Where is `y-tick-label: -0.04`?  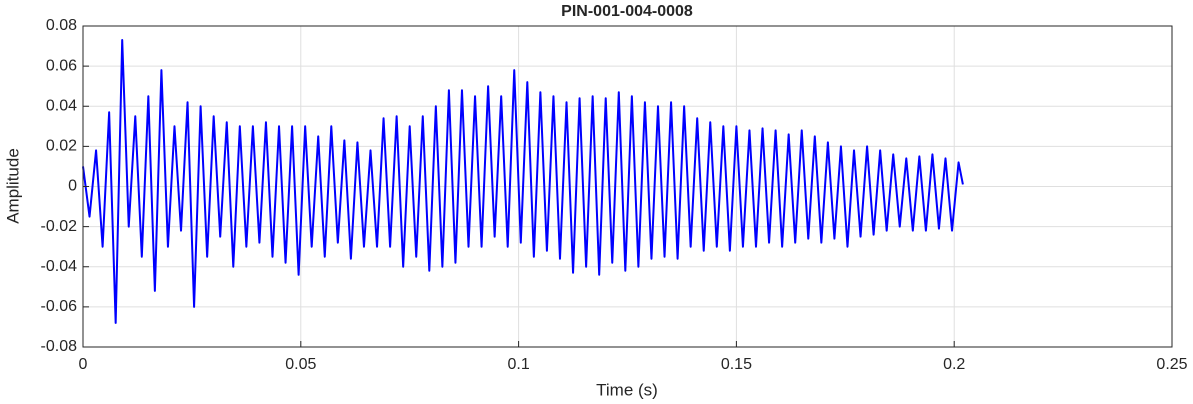
y-tick-label: -0.04 is located at coordinates (59, 266).